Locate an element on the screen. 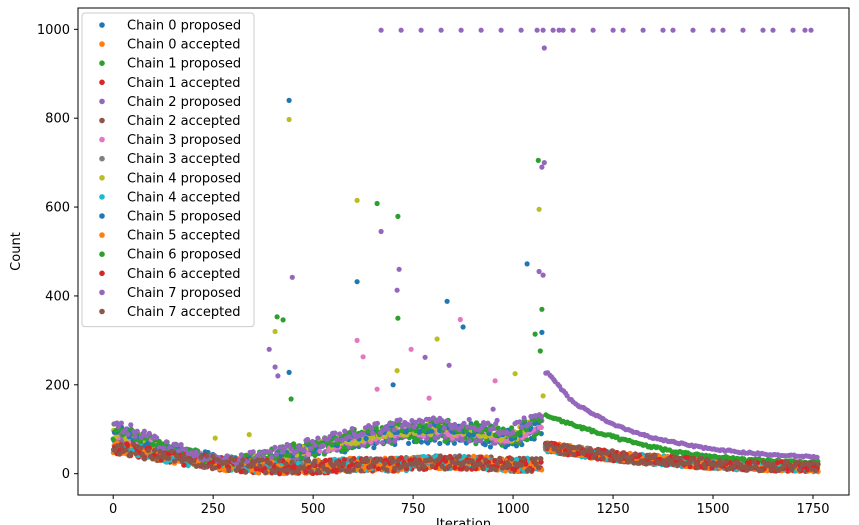  x-tick-label: 1000 is located at coordinates (513, 509).